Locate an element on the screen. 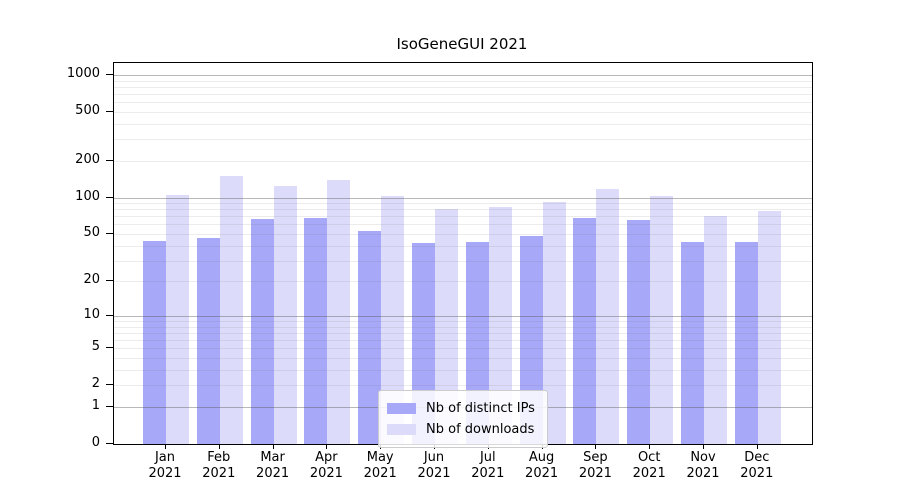 Image resolution: width=900 pixels, height=500 pixels. bar-distinct-ips-feb is located at coordinates (208, 341).